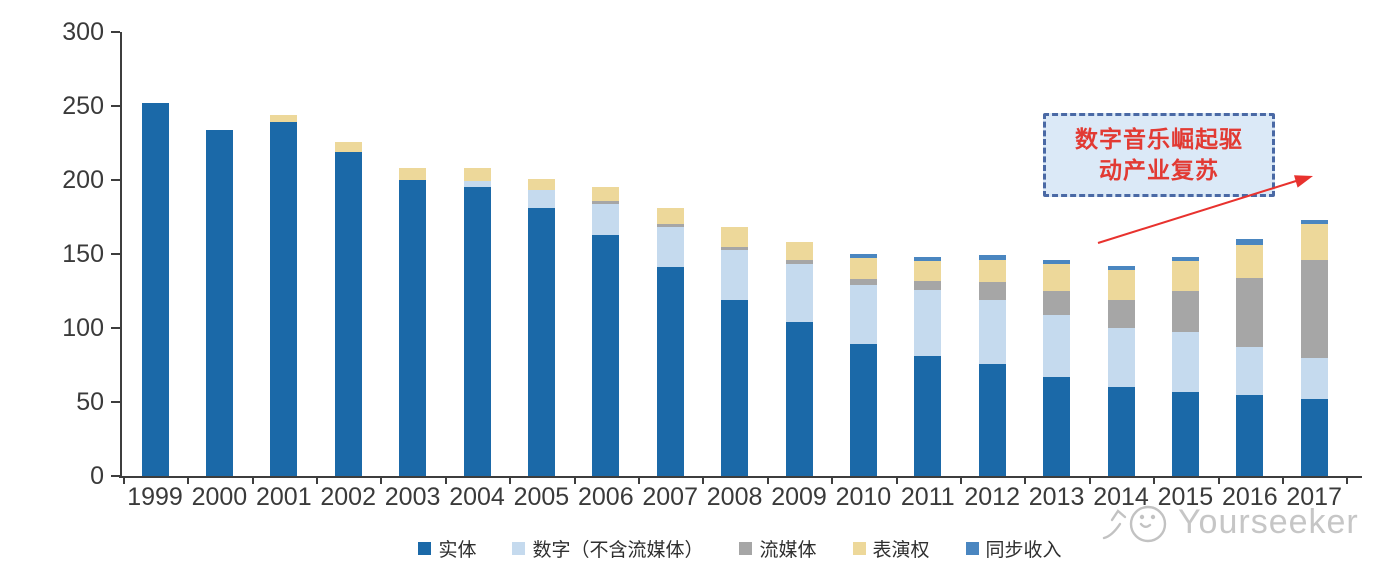 The image size is (1398, 582). What do you see at coordinates (413, 174) in the screenshot?
I see `bar-segment-2003` at bounding box center [413, 174].